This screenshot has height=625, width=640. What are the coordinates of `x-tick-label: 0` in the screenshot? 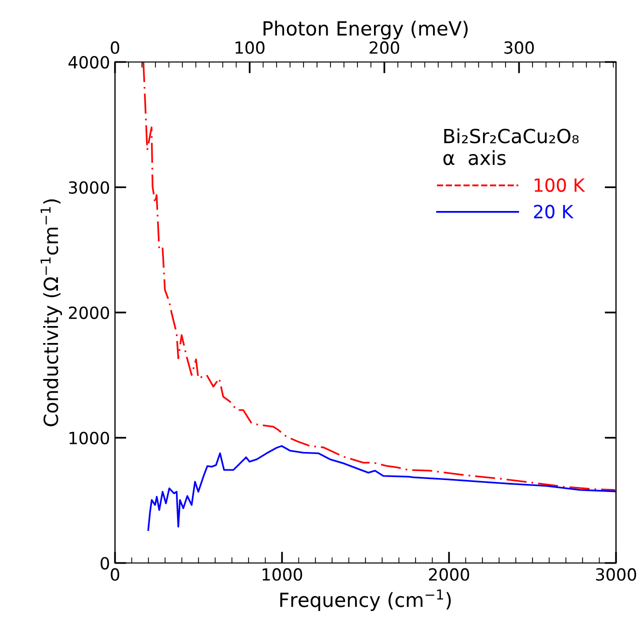 It's located at (115, 574).